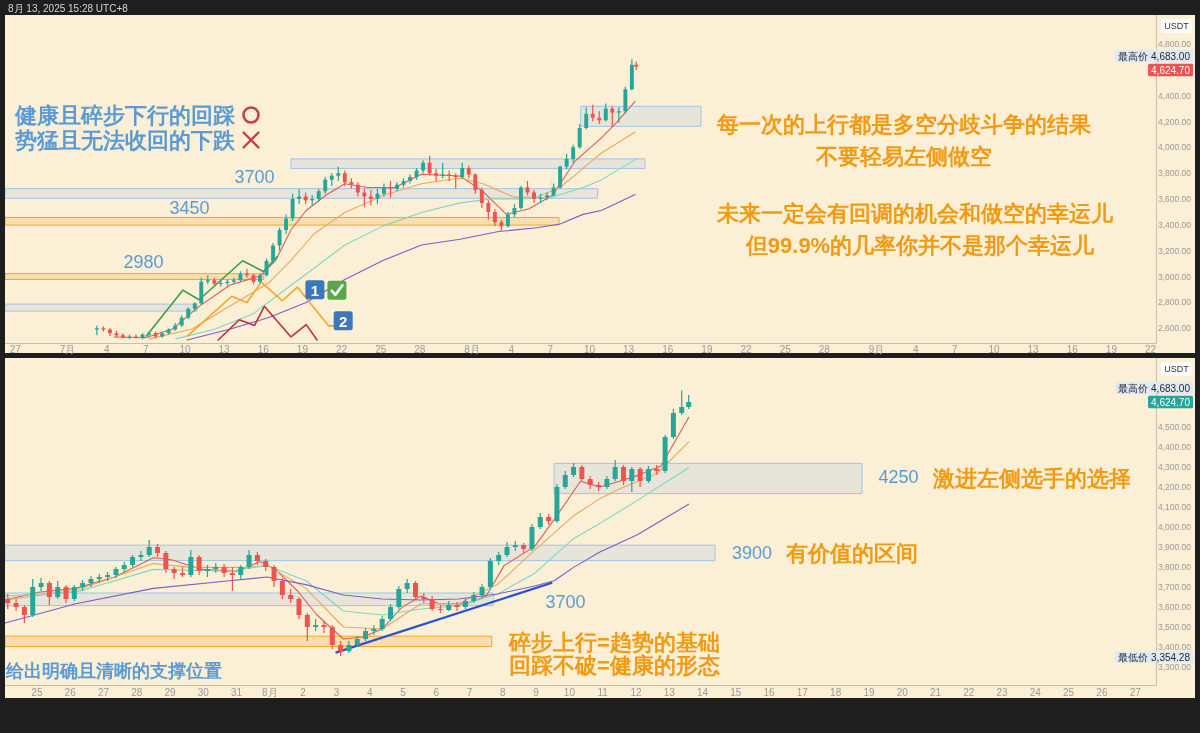 Image resolution: width=1200 pixels, height=733 pixels. What do you see at coordinates (702, 692) in the screenshot?
I see `x-tick-label: 14` at bounding box center [702, 692].